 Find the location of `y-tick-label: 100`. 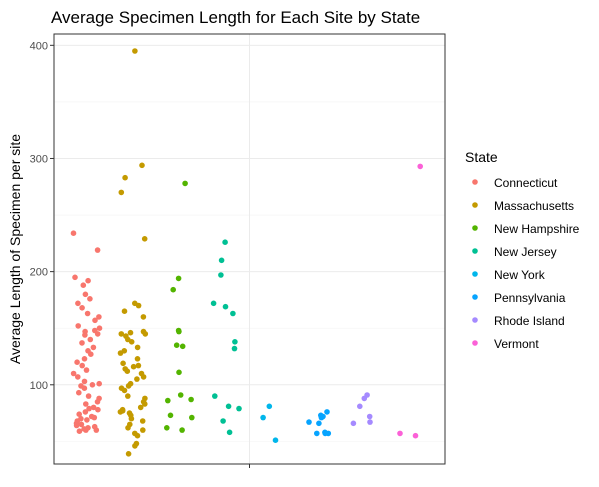

y-tick-label: 100 is located at coordinates (39, 386).